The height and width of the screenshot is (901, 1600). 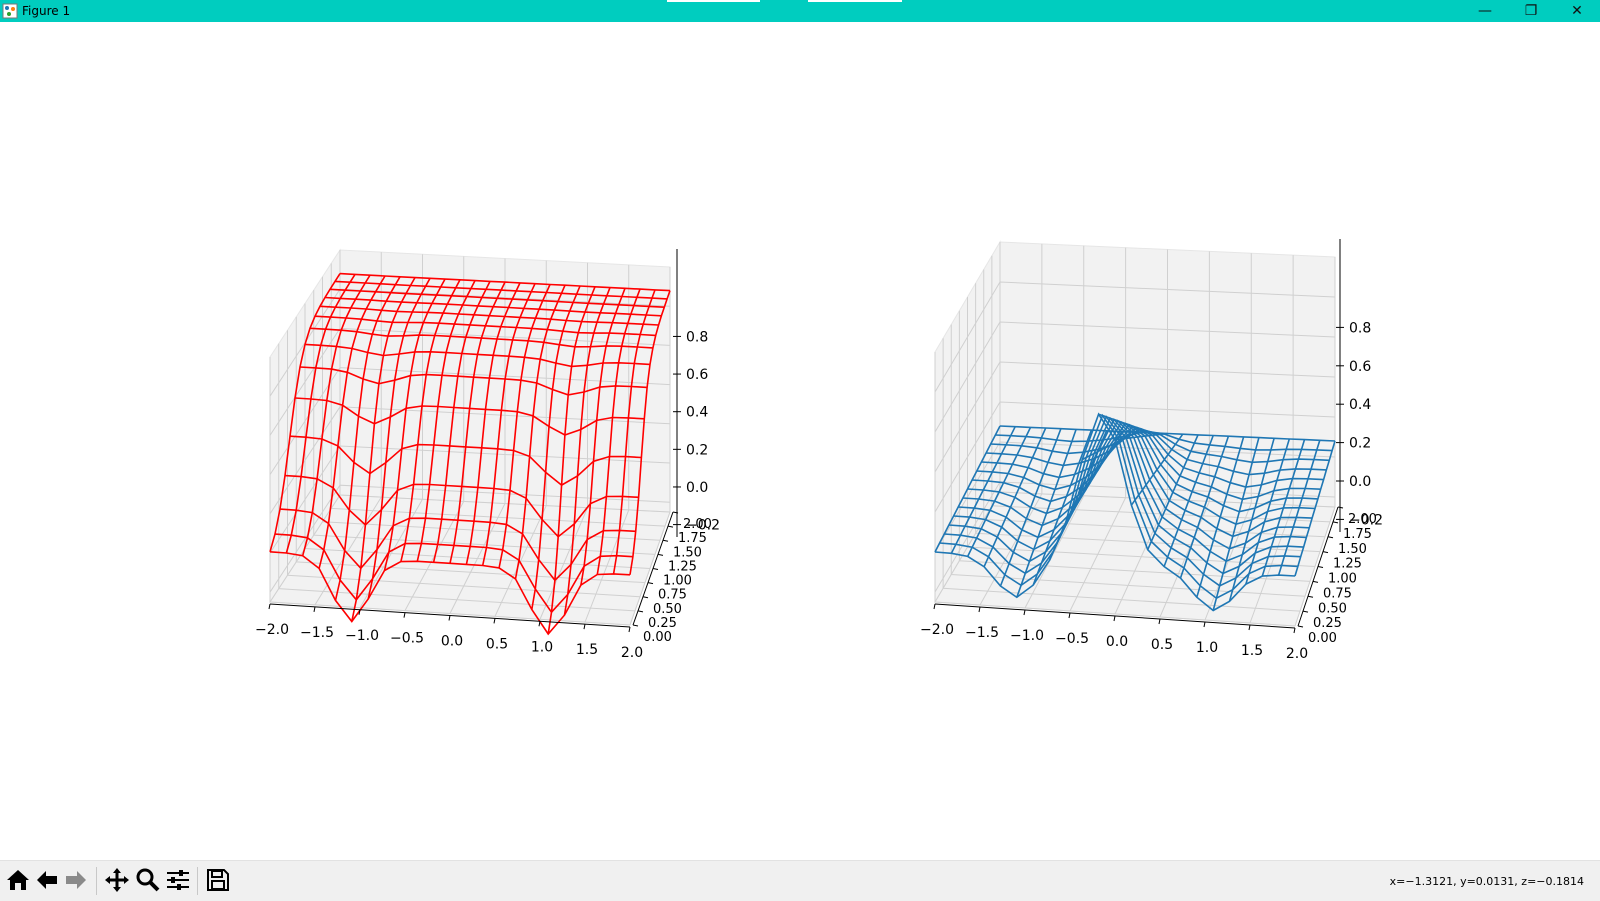 I want to click on z-tick-label: −0.2, so click(x=1366, y=520).